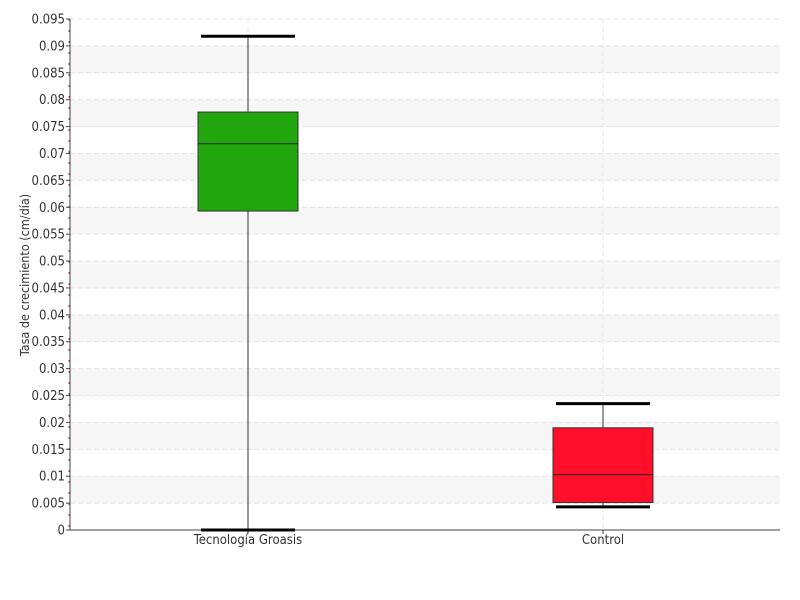 This screenshot has width=800, height=600. Describe the element at coordinates (24, 275) in the screenshot. I see `y-axis-title: Tasa de crecimiento (cm/día)` at that location.